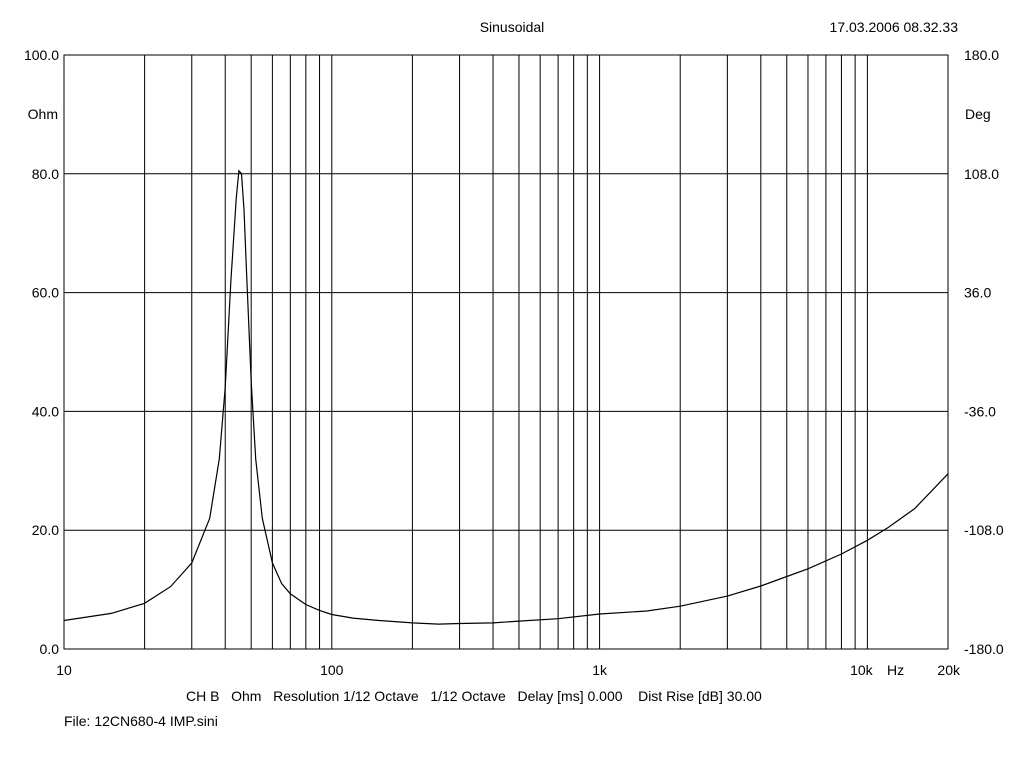  What do you see at coordinates (862, 670) in the screenshot?
I see `x-tick-label: 10k` at bounding box center [862, 670].